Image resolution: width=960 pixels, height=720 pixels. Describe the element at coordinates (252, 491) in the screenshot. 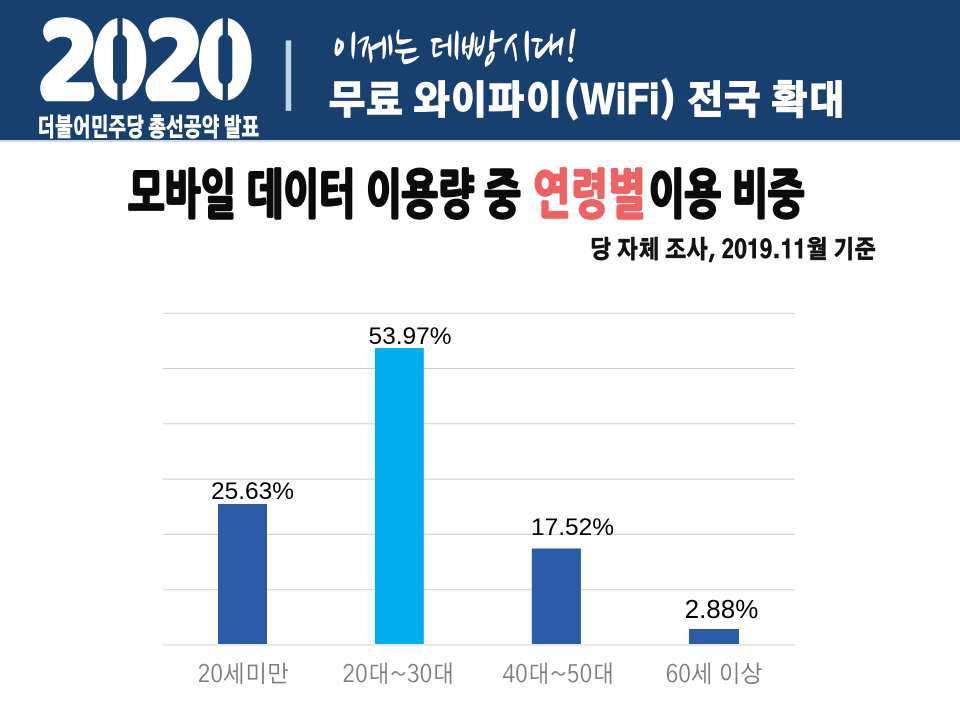

I see `svg-text: 25.63%` at that location.